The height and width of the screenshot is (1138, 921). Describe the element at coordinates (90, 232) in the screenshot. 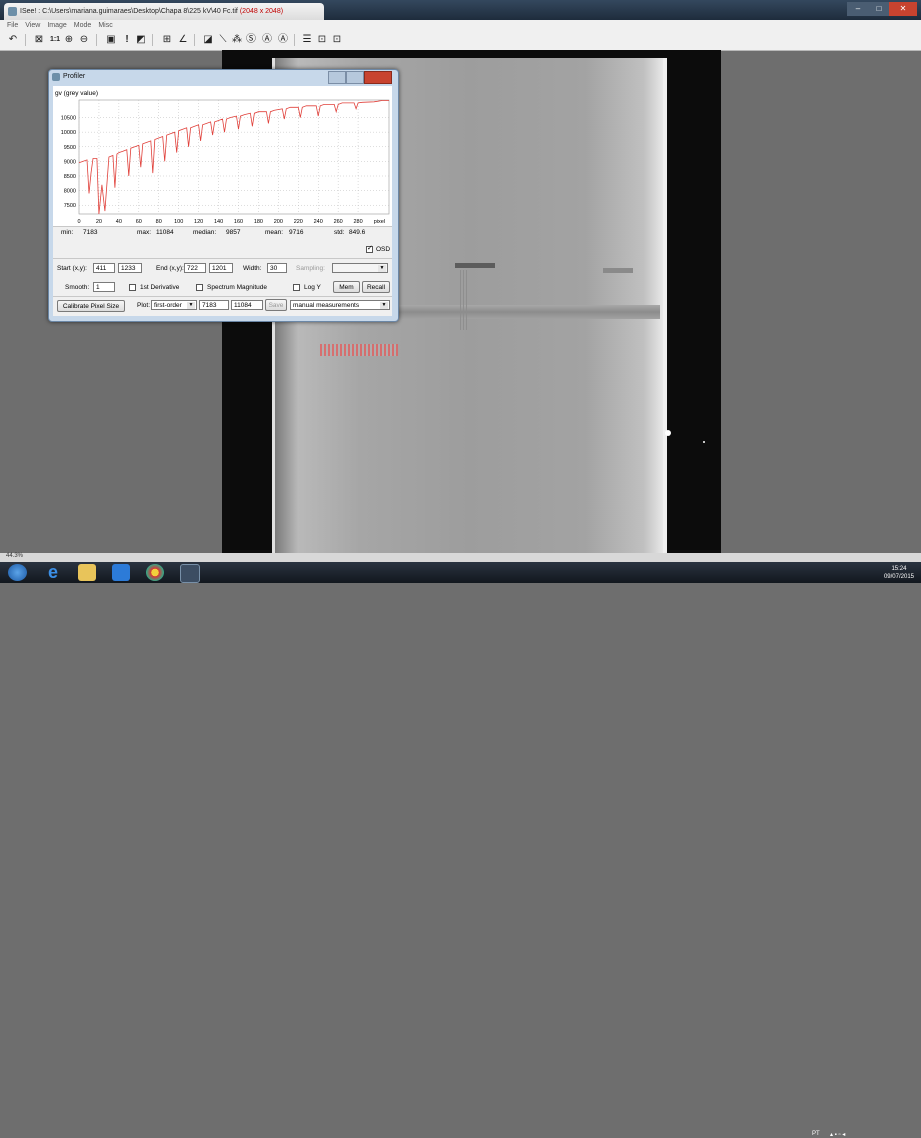

I see `min-value: 7183` at that location.